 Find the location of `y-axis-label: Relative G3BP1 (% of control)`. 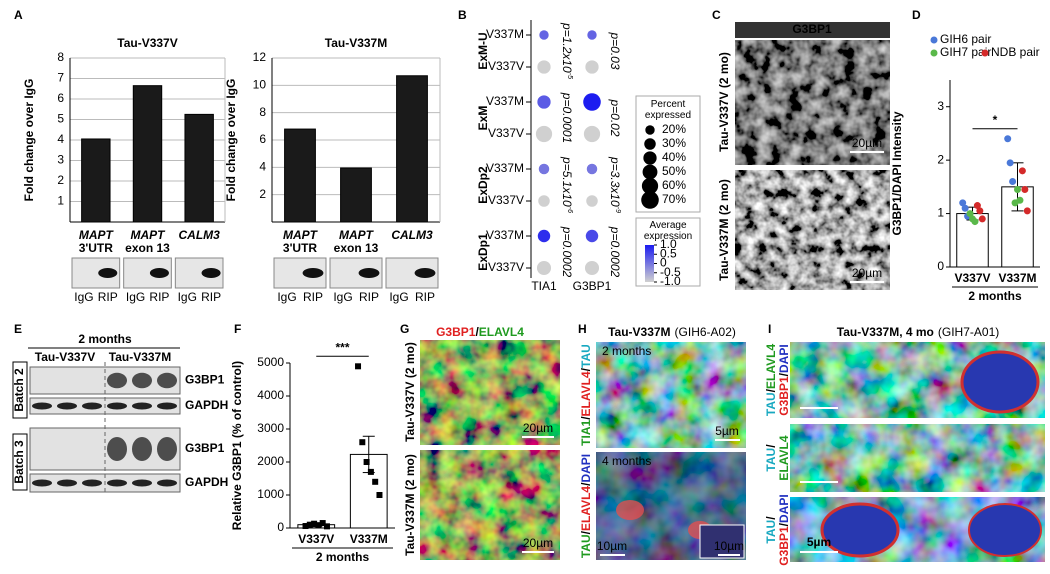

y-axis-label: Relative G3BP1 (% of control) is located at coordinates (237, 445).